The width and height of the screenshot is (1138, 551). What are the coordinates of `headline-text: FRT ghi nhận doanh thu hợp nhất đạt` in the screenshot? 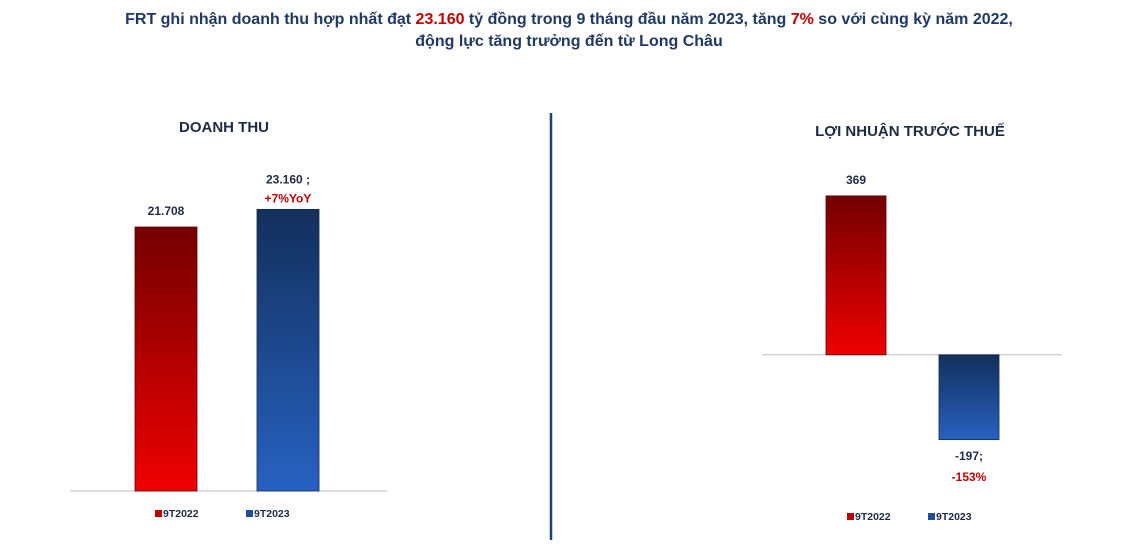 It's located at (270, 19).